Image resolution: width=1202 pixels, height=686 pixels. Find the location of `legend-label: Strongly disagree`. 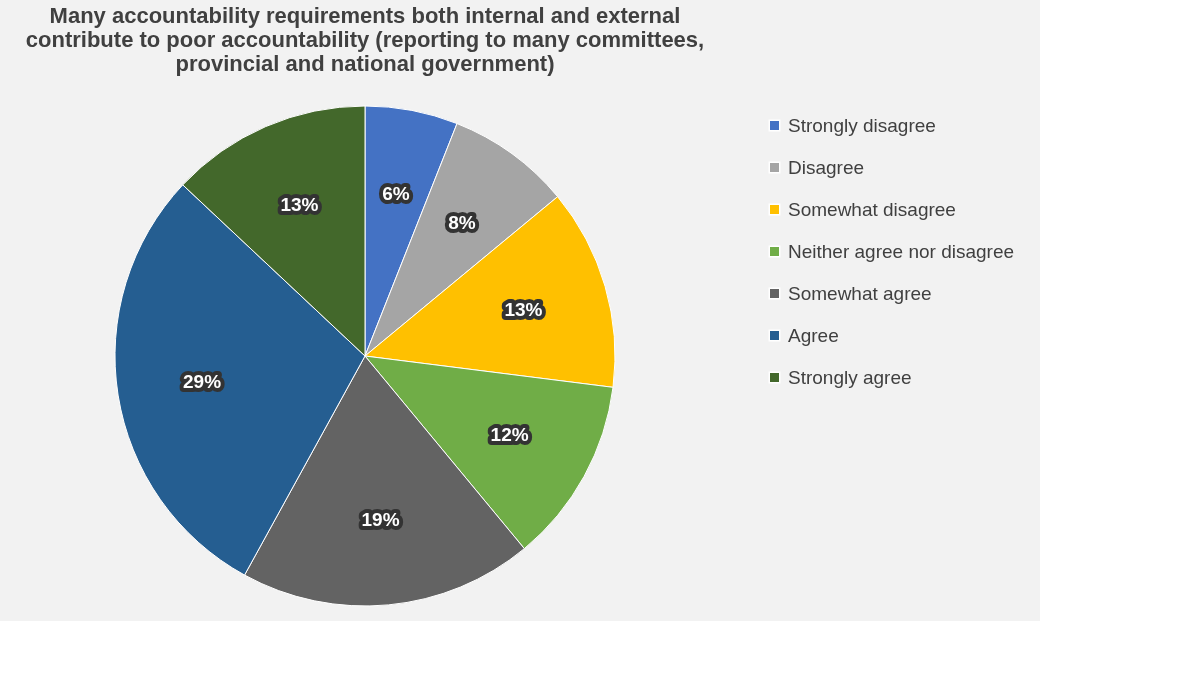

legend-label: Strongly disagree is located at coordinates (862, 125).